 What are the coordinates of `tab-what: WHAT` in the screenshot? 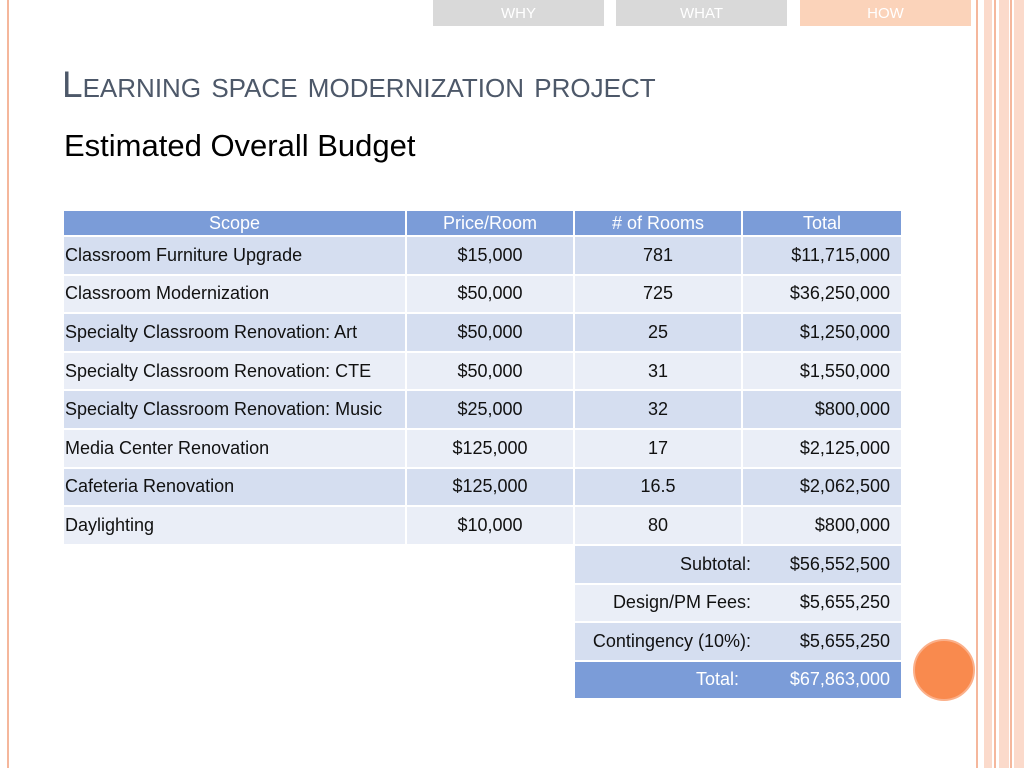 It's located at (701, 13).